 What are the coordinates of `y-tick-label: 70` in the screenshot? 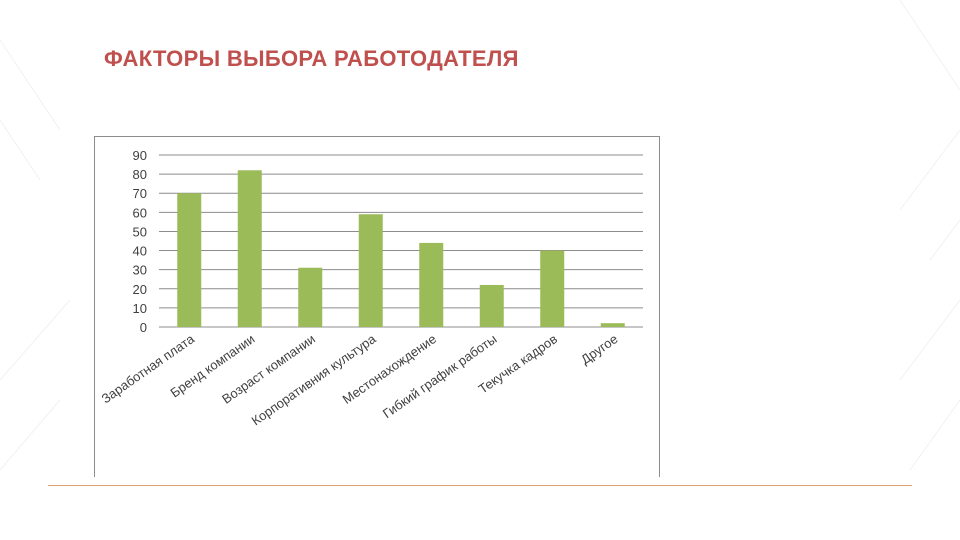 It's located at (140, 193).